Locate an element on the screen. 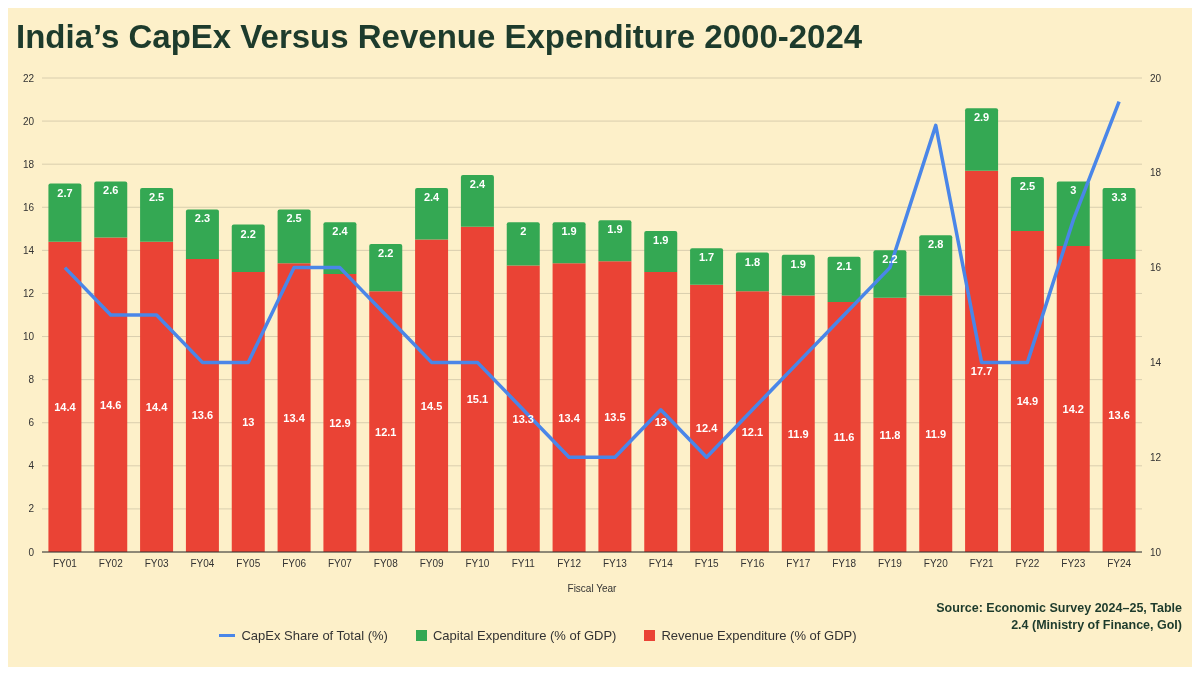 The height and width of the screenshot is (675, 1200). data-label: 2.3 is located at coordinates (202, 218).